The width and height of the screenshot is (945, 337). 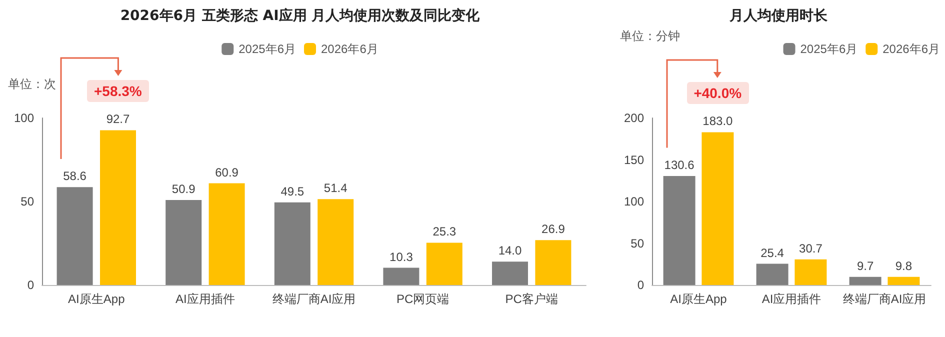 What do you see at coordinates (717, 93) in the screenshot?
I see `annotation: +40.0%` at bounding box center [717, 93].